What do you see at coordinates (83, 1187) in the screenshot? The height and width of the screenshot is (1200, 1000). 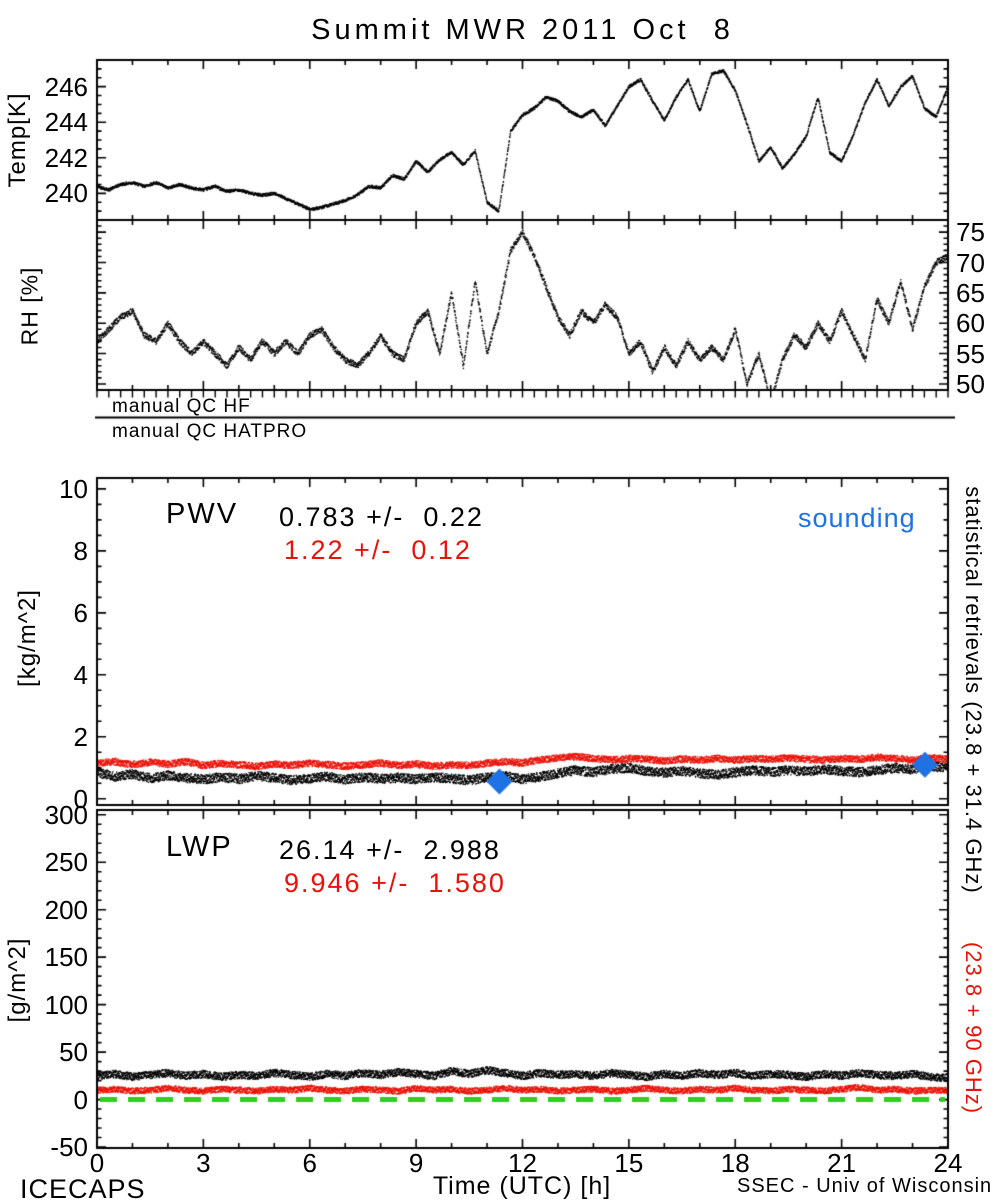 I see `footer-project-label: ICECAPS` at bounding box center [83, 1187].